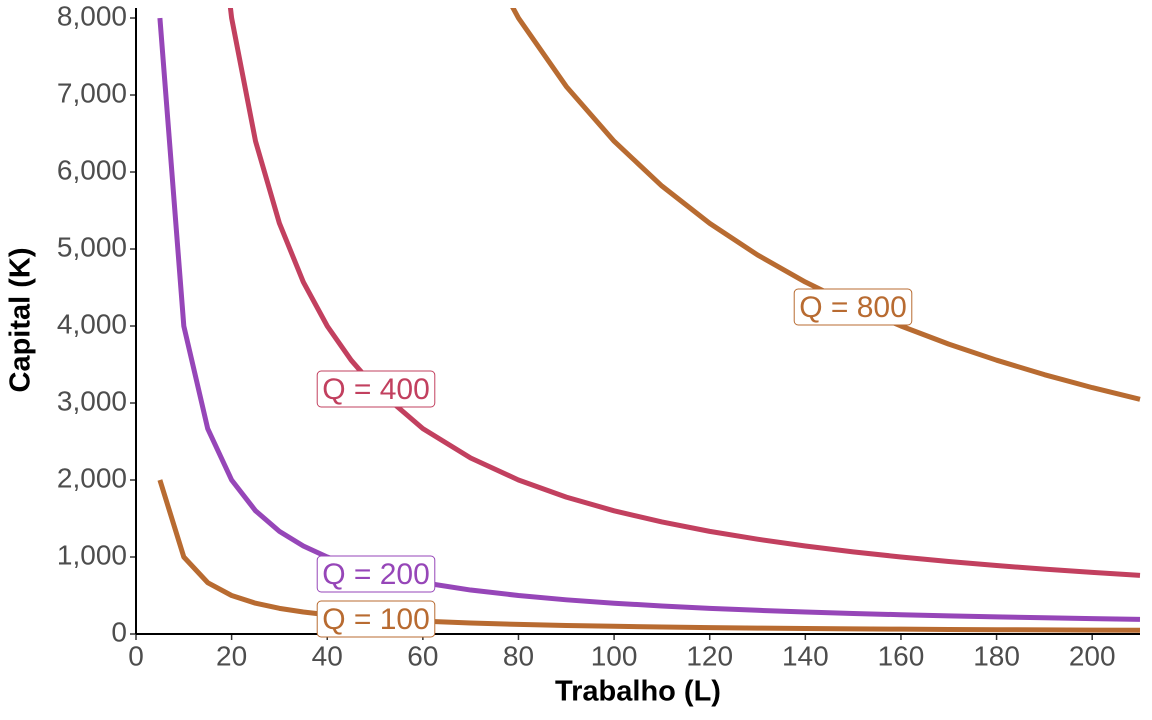  Describe the element at coordinates (92, 246) in the screenshot. I see `y-tick-label: 5,000` at that location.